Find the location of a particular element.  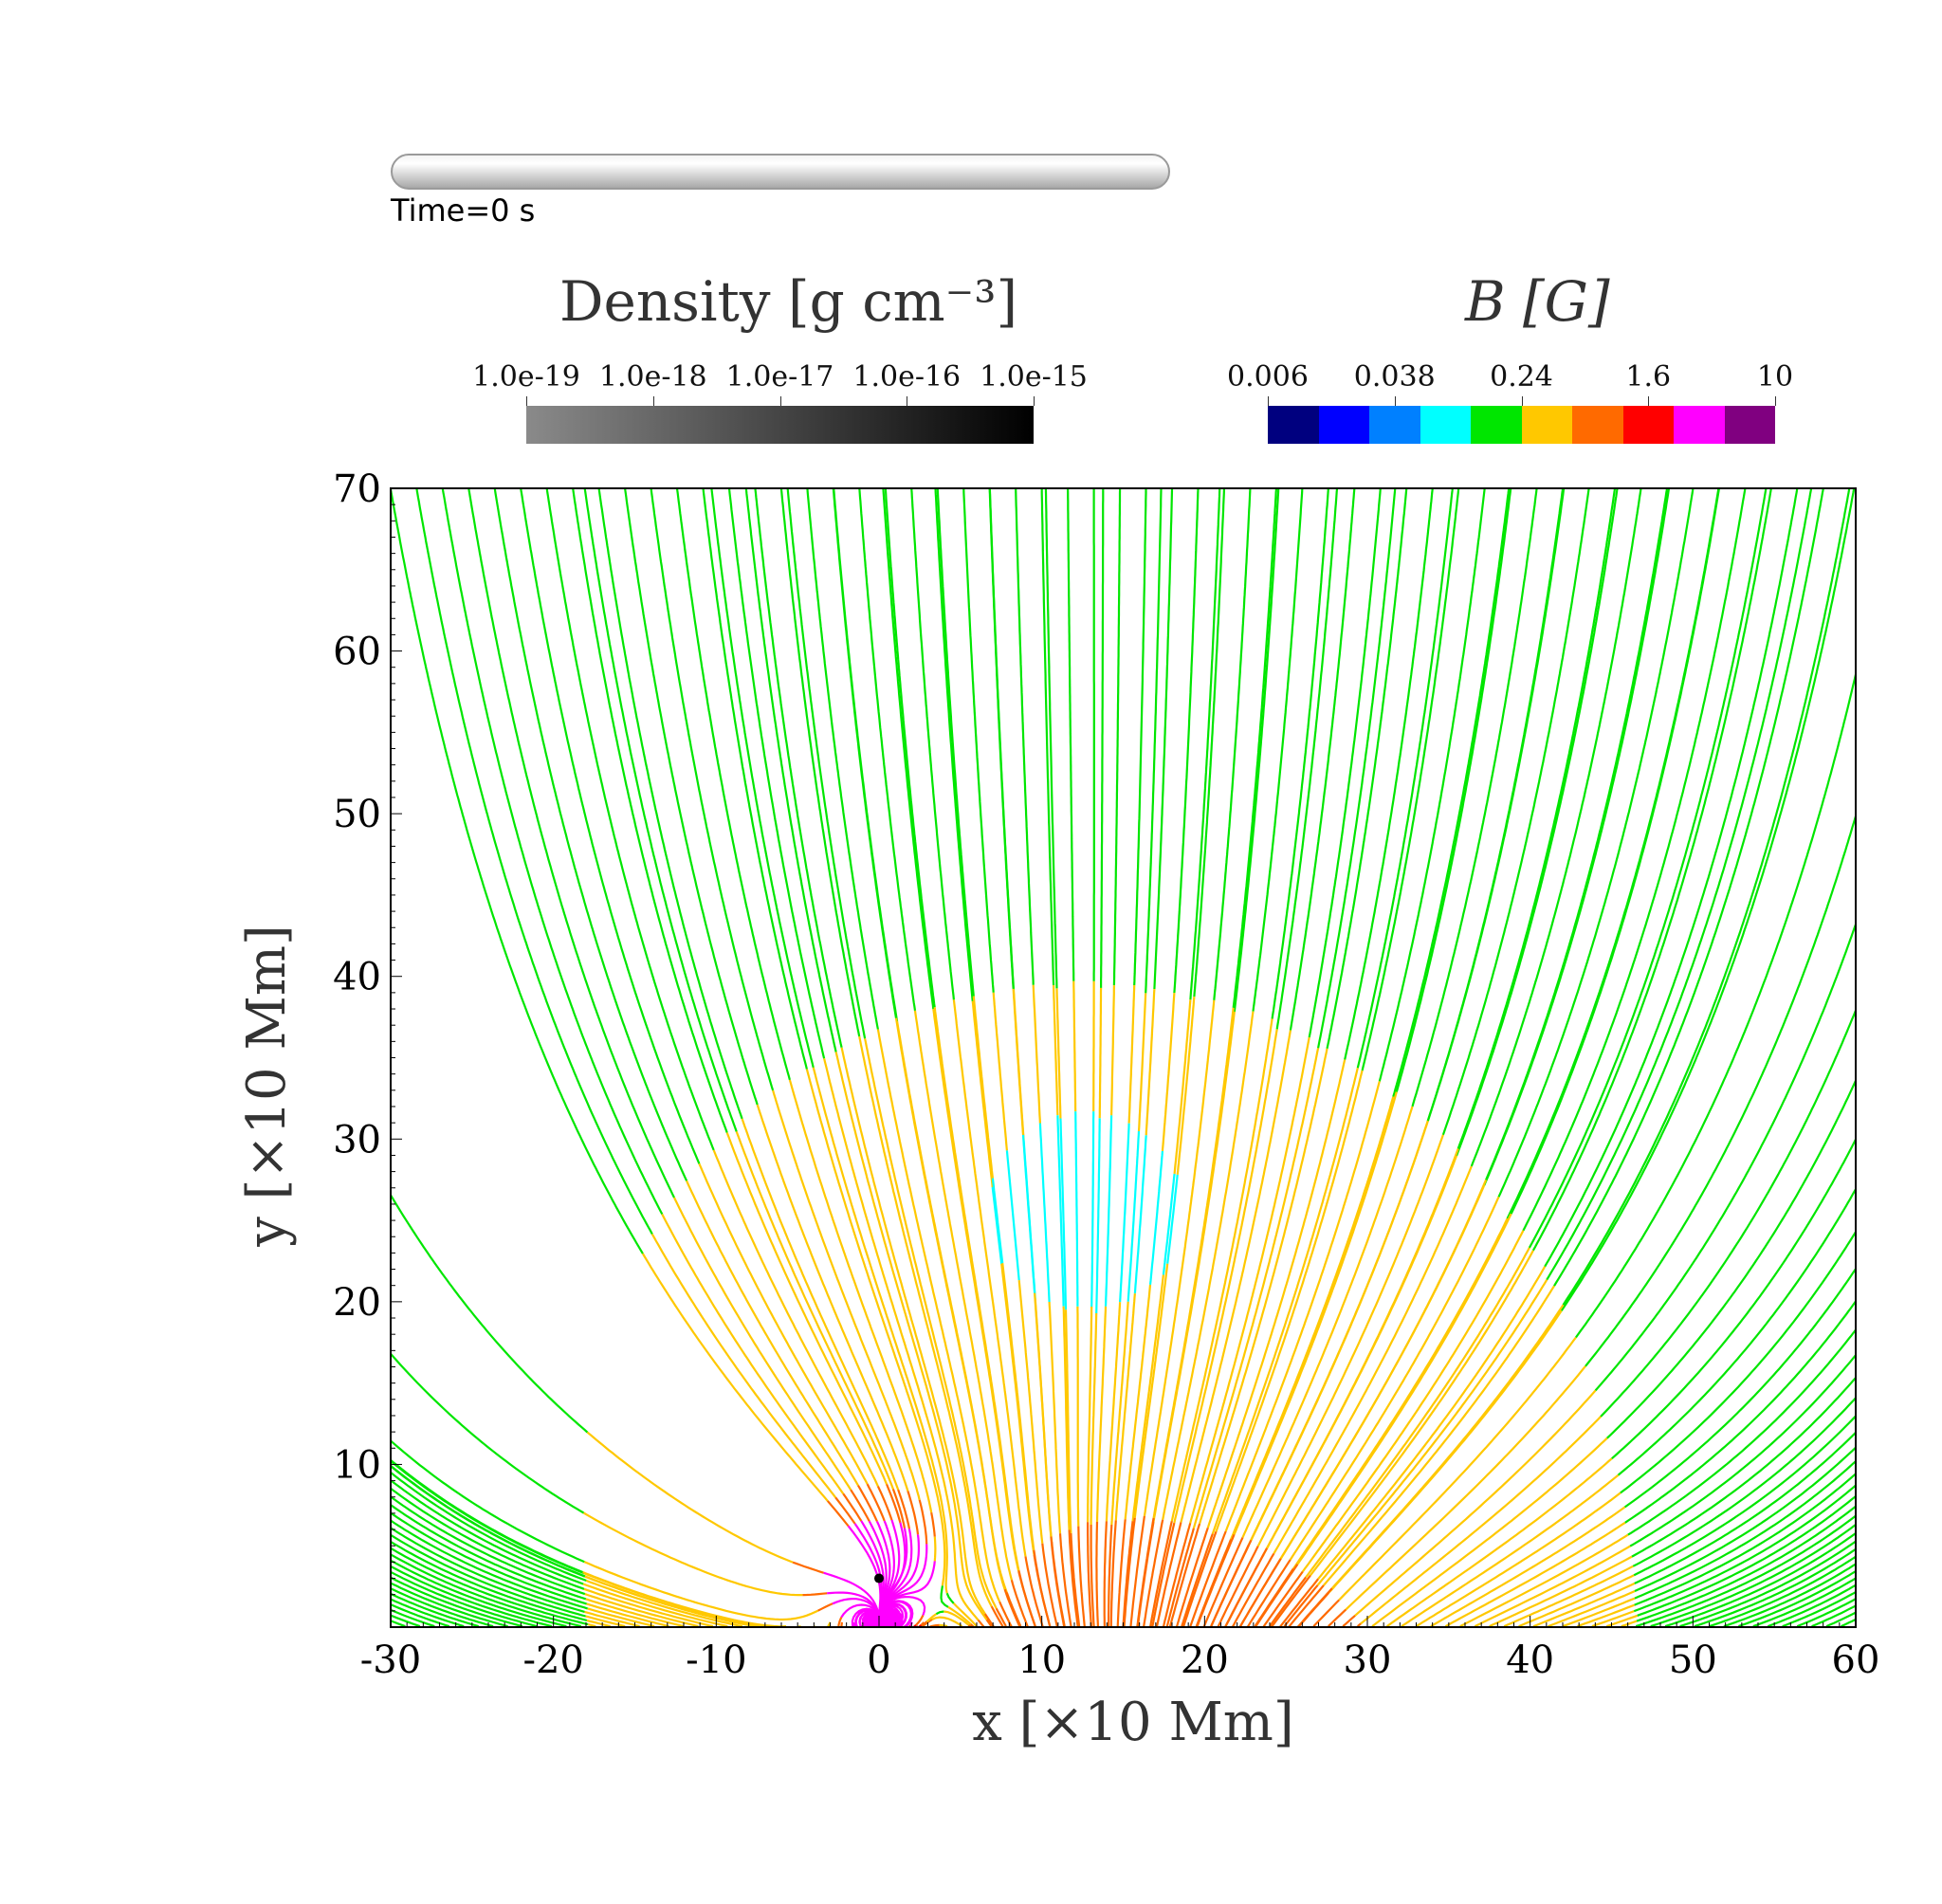

bfield-tick-label: 1.6 is located at coordinates (1648, 377).